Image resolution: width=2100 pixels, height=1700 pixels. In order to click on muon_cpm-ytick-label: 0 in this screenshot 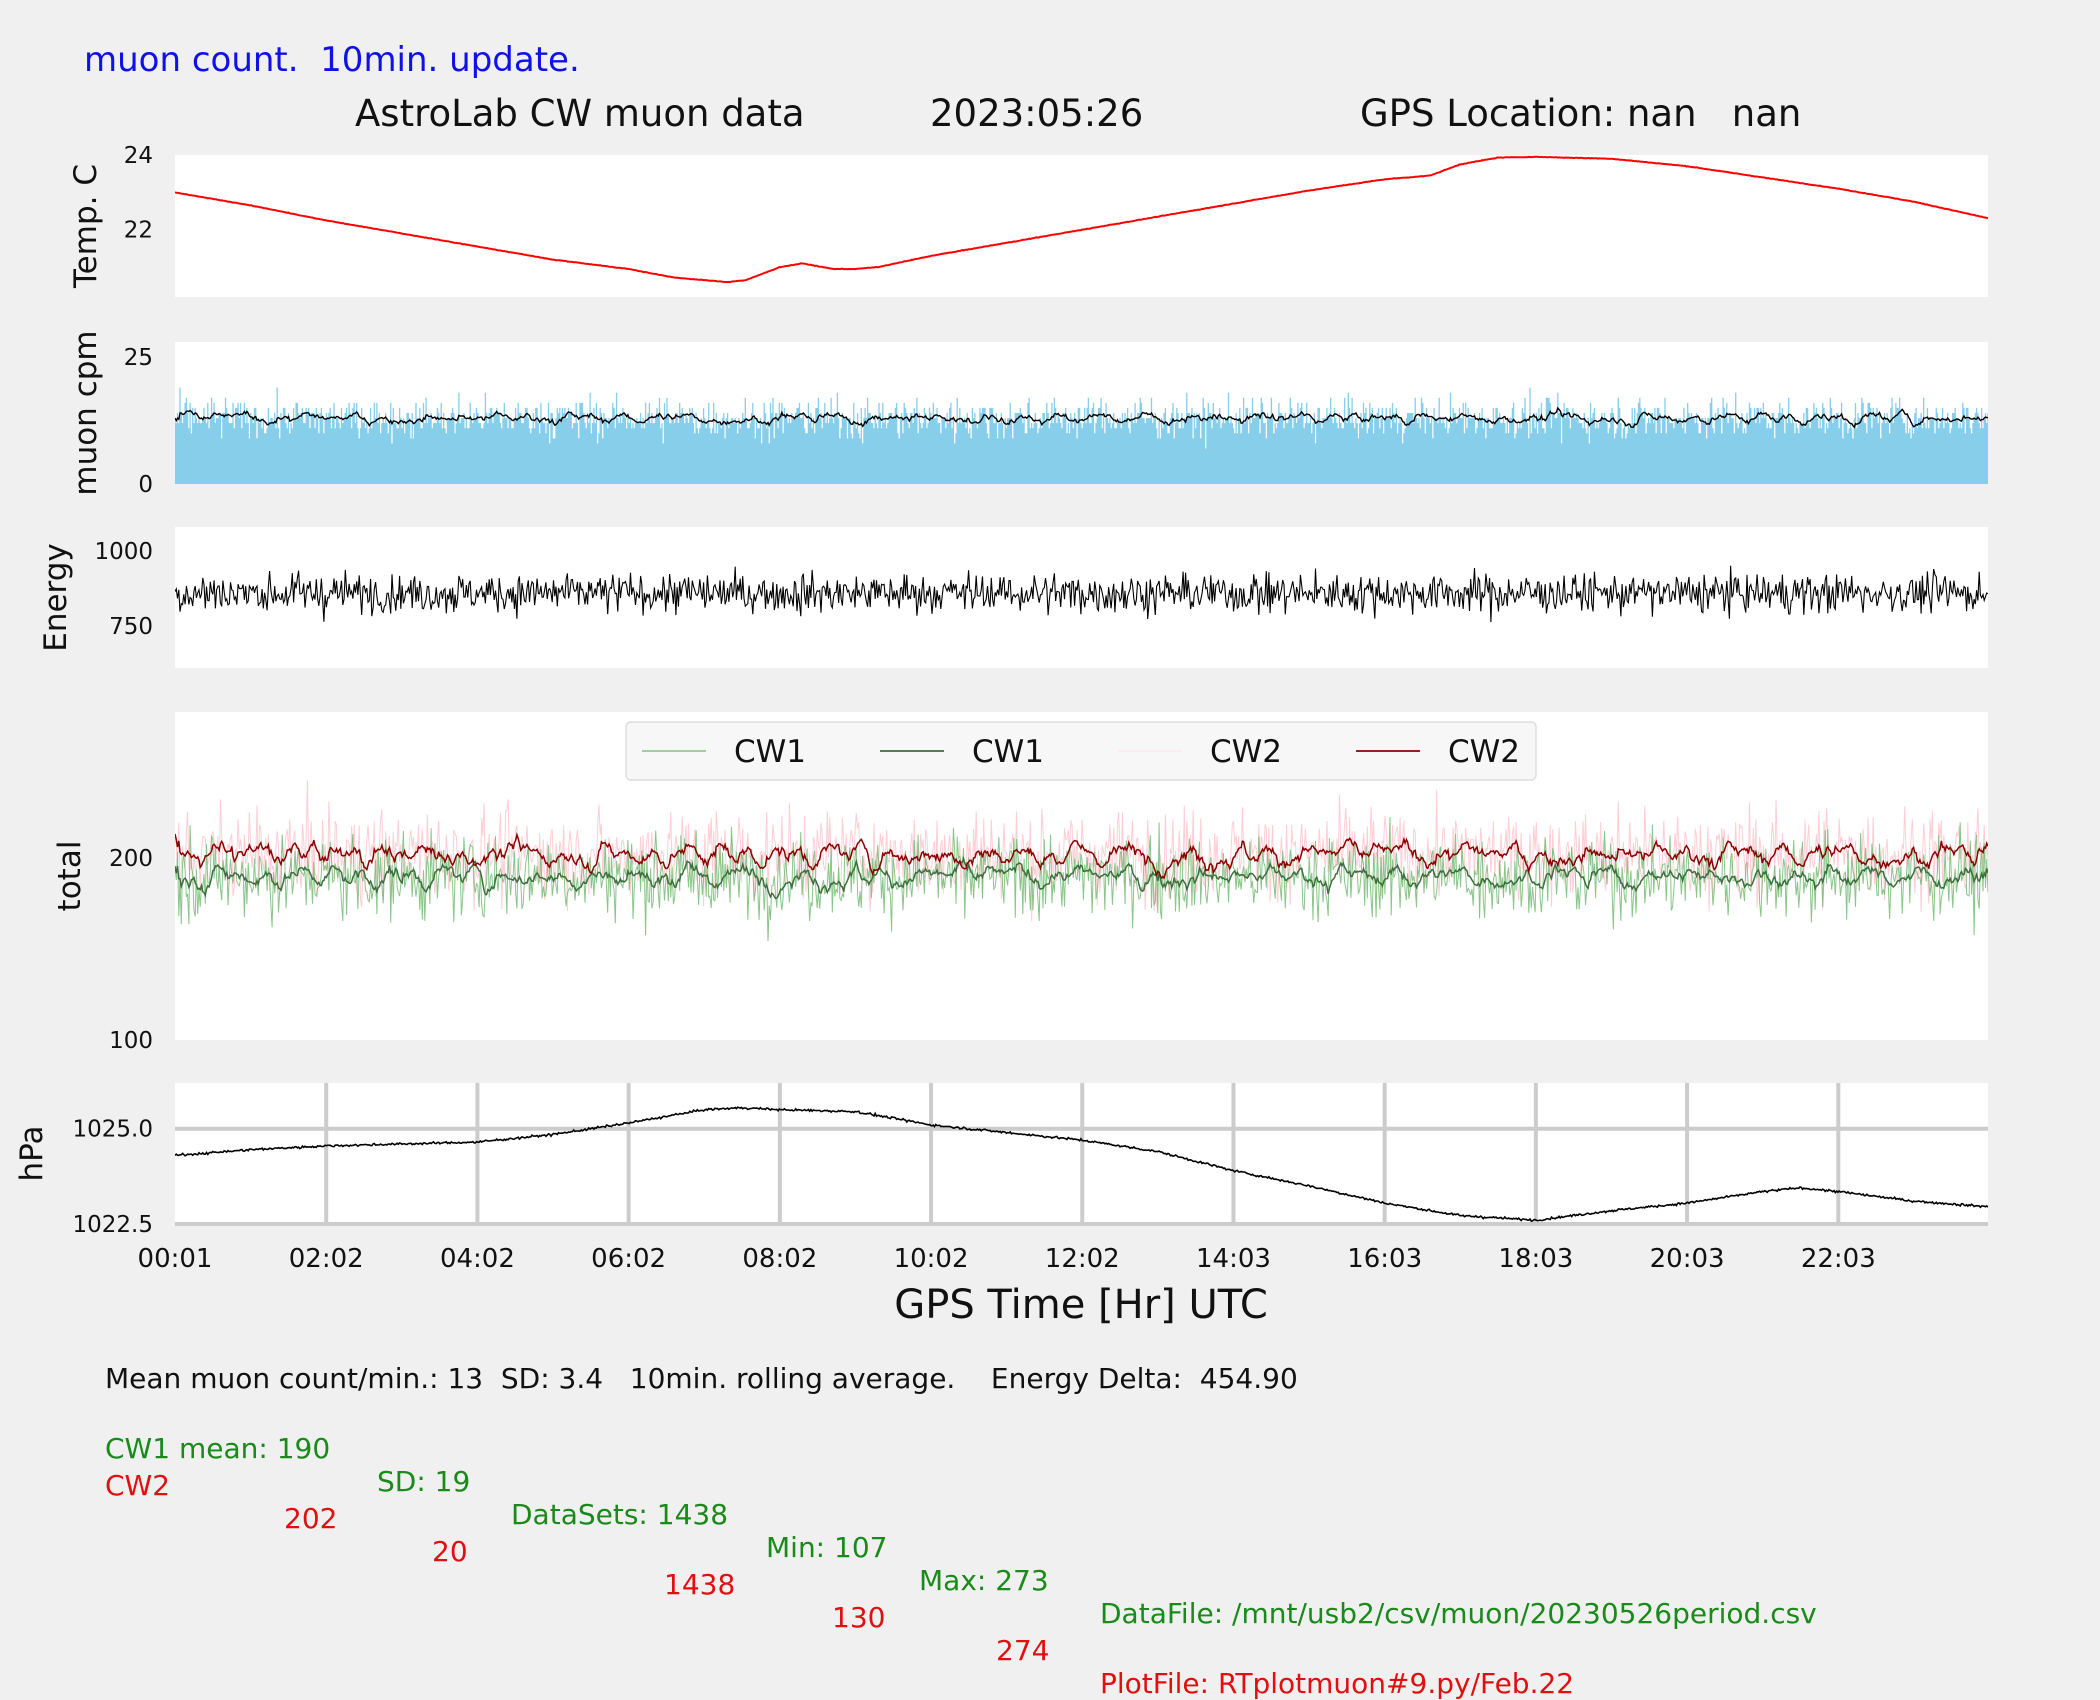, I will do `click(145, 485)`.